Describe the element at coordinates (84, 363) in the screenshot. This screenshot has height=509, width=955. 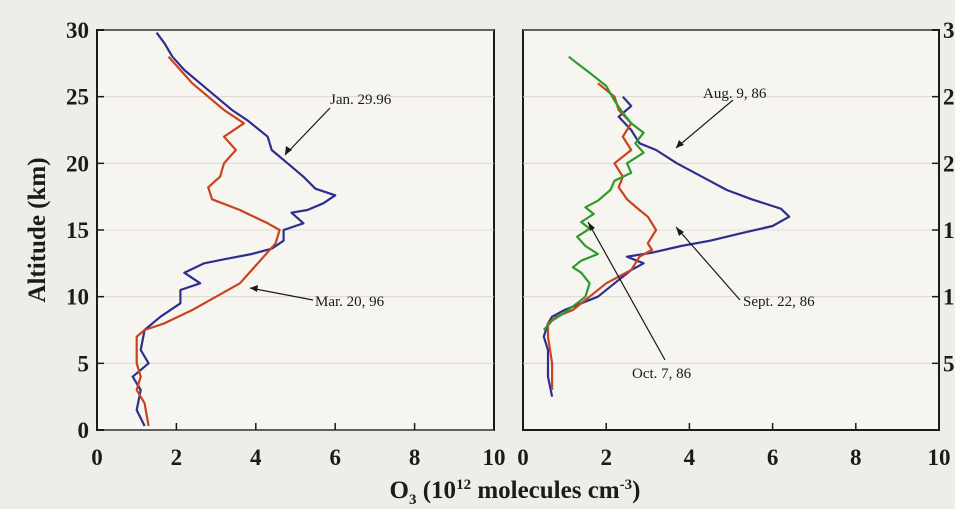
I see `left-y-tick-label-1: 5` at that location.